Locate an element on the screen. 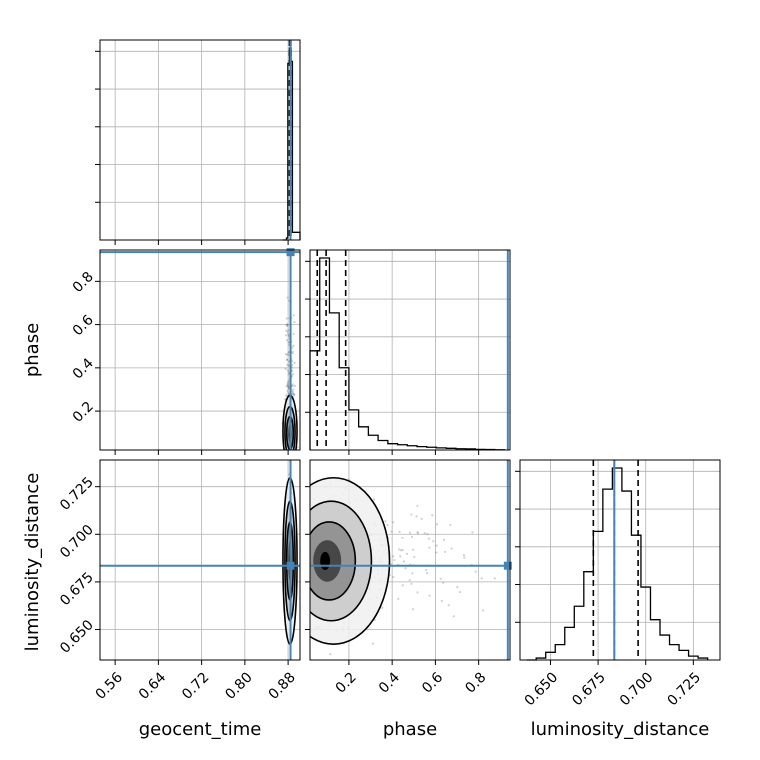  x-tick-label: 0.88 is located at coordinates (282, 686).